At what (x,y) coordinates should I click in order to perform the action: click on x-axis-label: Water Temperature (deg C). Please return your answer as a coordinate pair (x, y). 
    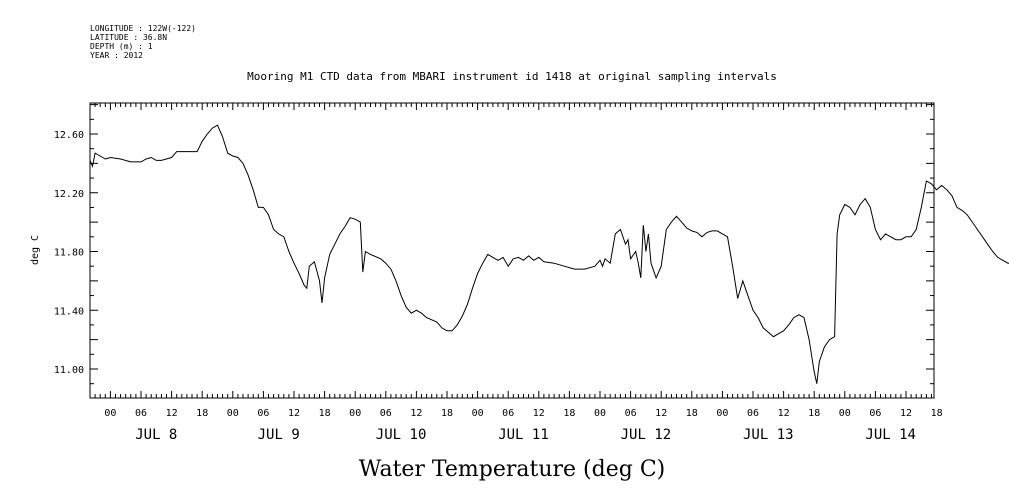
    Looking at the image, I should click on (512, 469).